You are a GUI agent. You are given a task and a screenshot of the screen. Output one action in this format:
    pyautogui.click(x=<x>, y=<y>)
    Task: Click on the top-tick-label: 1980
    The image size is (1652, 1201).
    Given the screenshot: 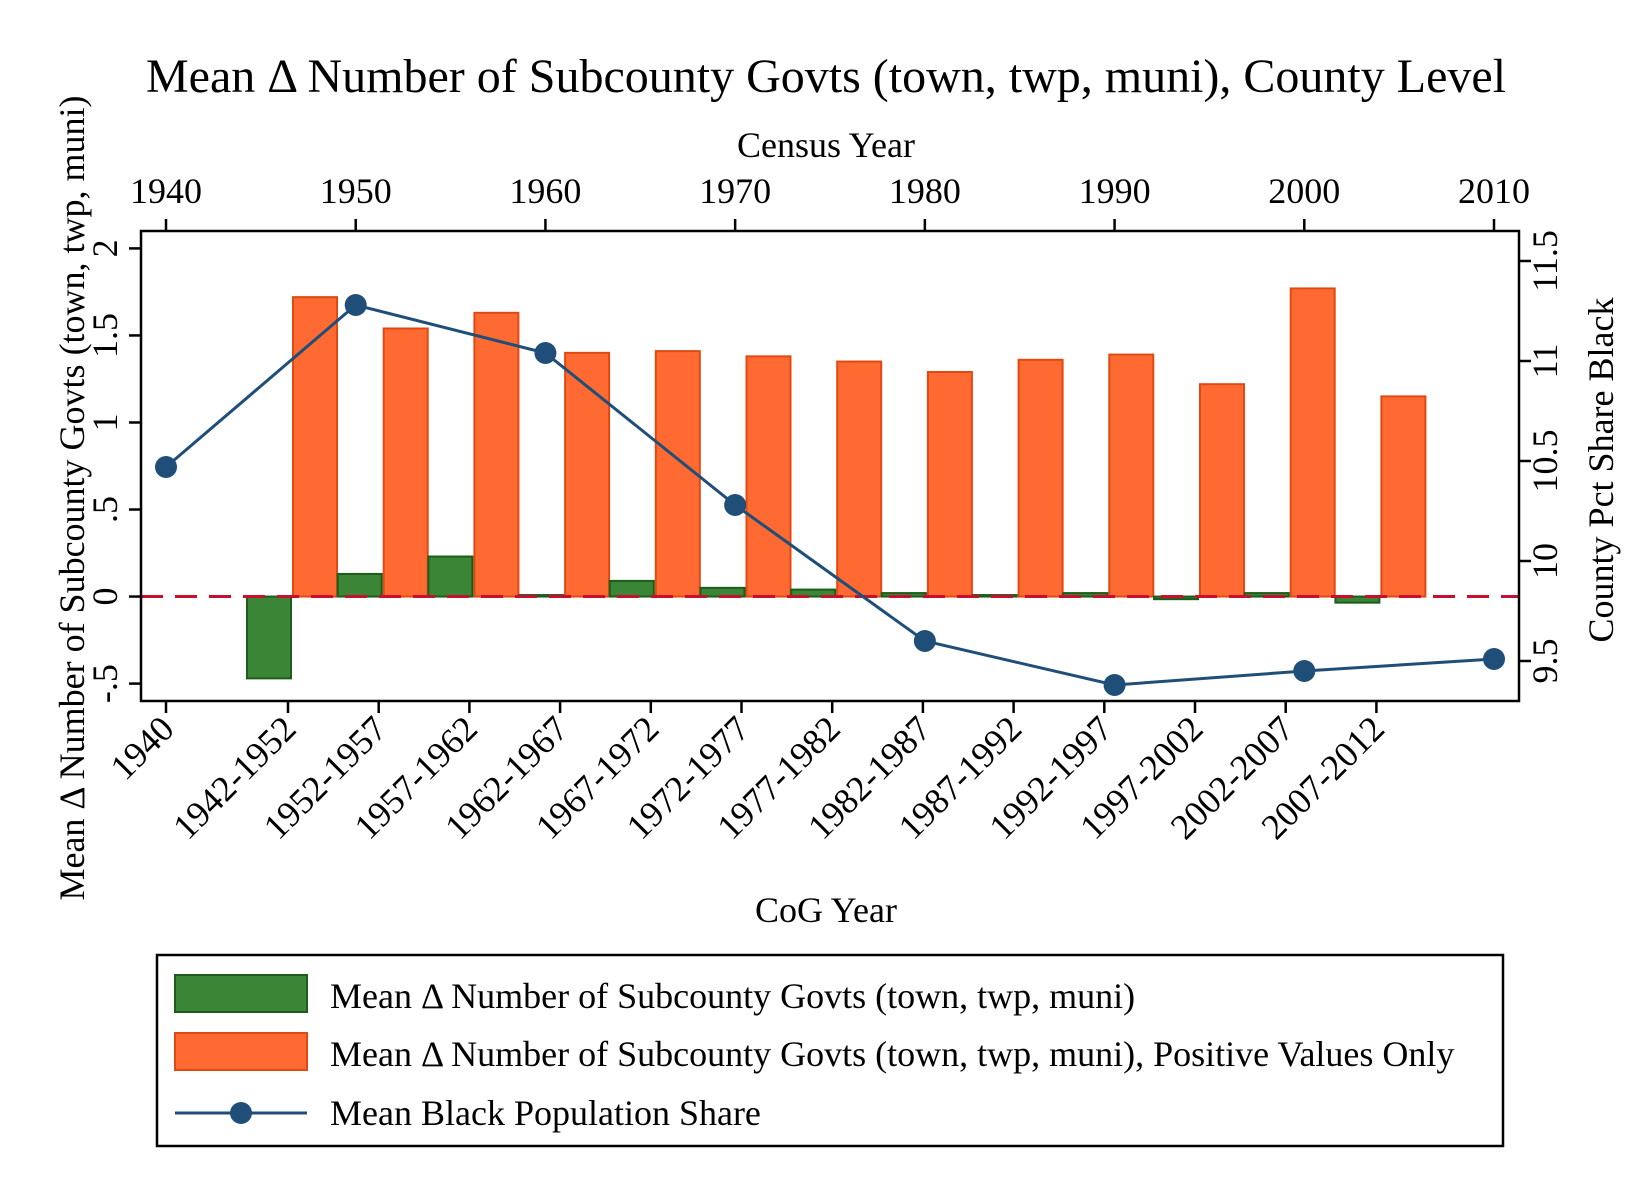 What is the action you would take?
    pyautogui.click(x=925, y=191)
    